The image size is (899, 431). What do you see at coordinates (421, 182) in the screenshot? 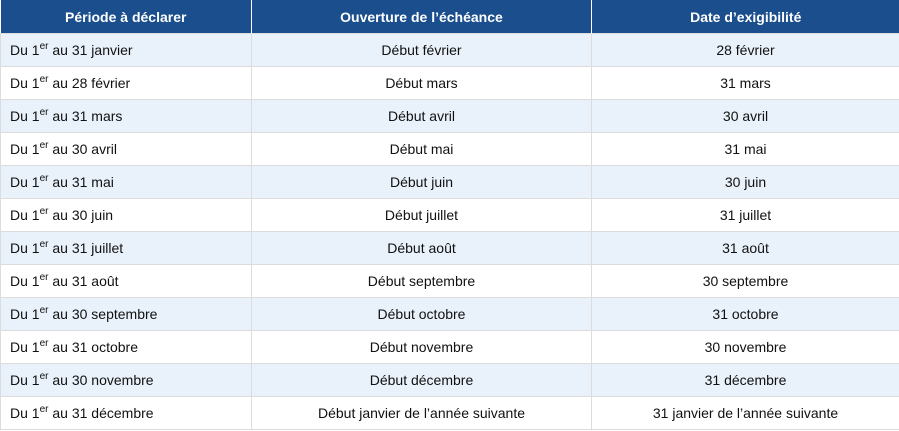
I see `cell-ouverture: Début juin` at bounding box center [421, 182].